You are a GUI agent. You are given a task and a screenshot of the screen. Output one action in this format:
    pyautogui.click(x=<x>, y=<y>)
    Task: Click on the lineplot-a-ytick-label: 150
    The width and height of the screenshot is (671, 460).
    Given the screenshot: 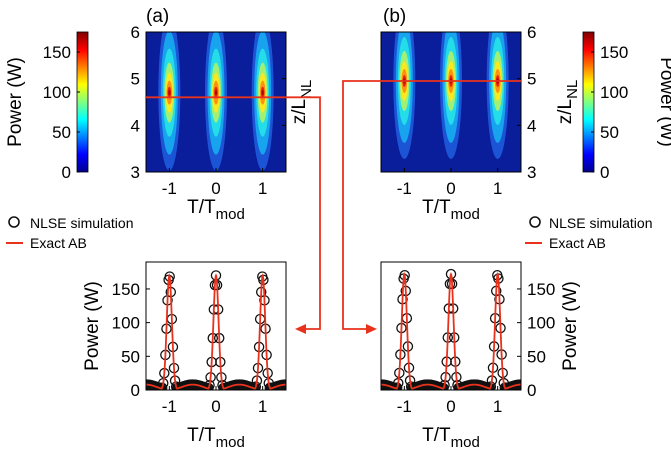 What is the action you would take?
    pyautogui.click(x=126, y=289)
    